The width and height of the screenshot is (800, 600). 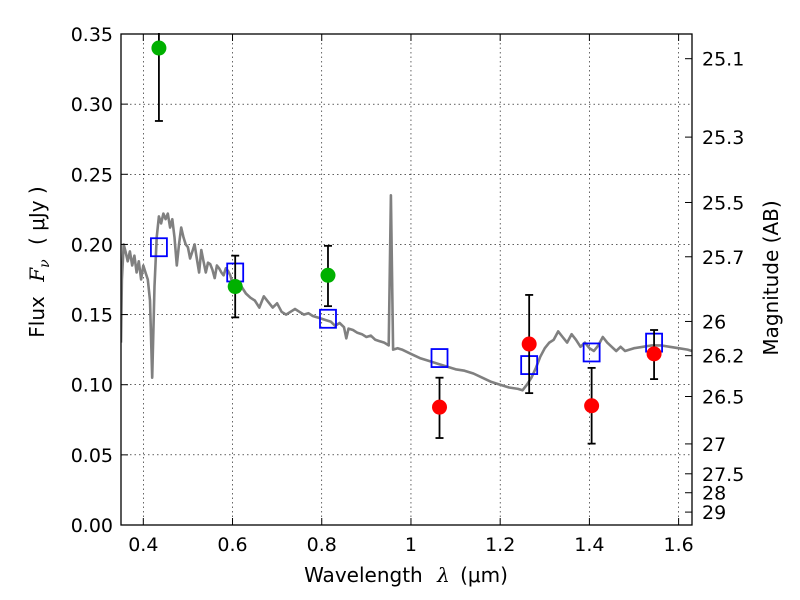 I want to click on y2-tick-label: 25.3, so click(x=723, y=138).